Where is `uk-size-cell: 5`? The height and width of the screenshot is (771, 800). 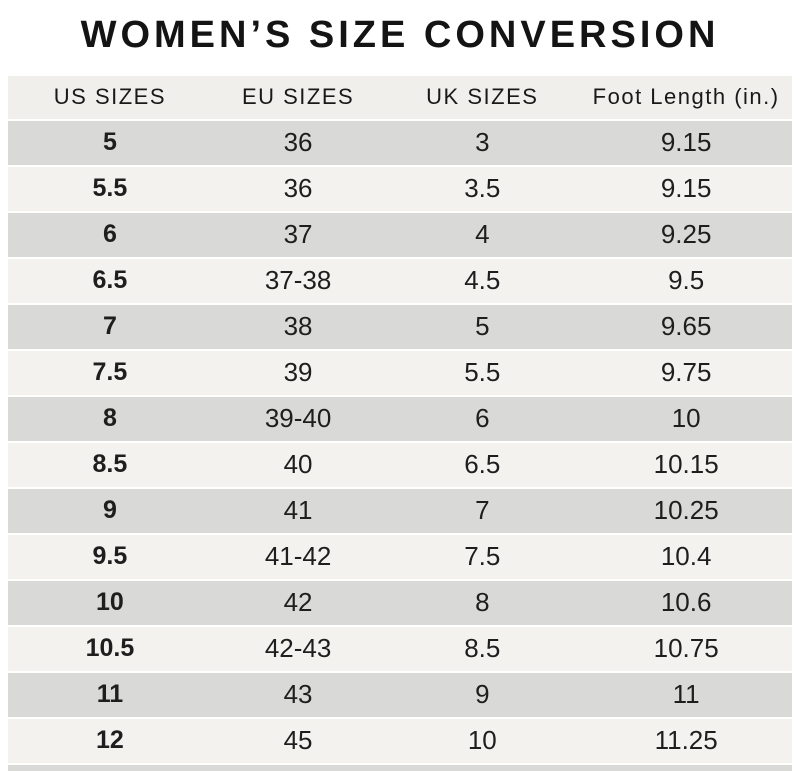 uk-size-cell: 5 is located at coordinates (482, 326).